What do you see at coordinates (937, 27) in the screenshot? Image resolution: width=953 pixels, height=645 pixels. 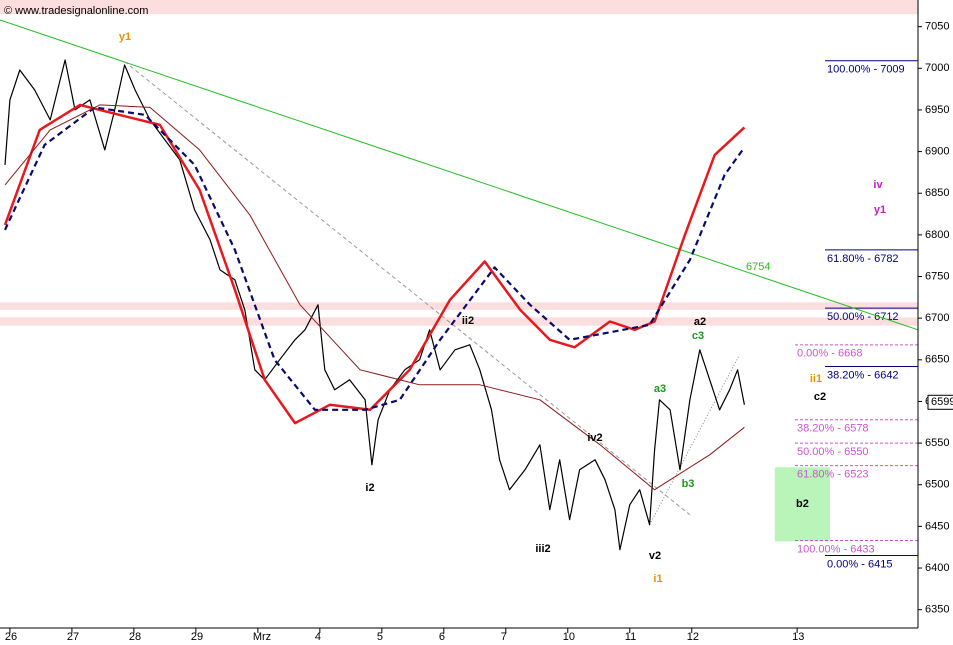 I see `y-tick-label: 7050` at bounding box center [937, 27].